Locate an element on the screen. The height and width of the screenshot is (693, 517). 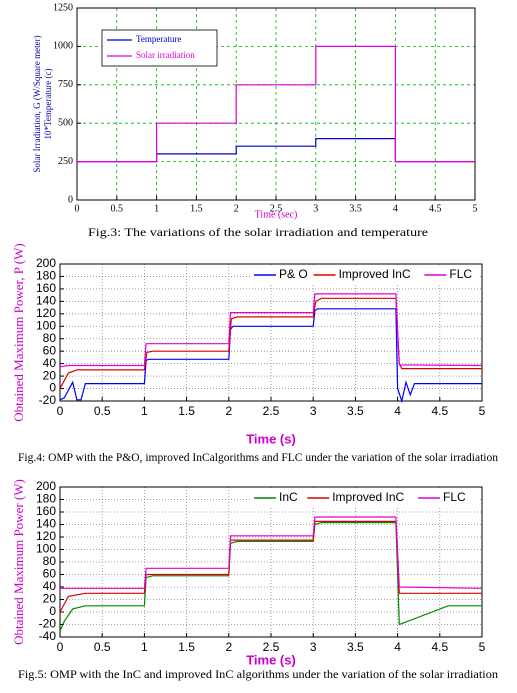
y-axis-label: 10*Temperature (c) is located at coordinates (48, 103).